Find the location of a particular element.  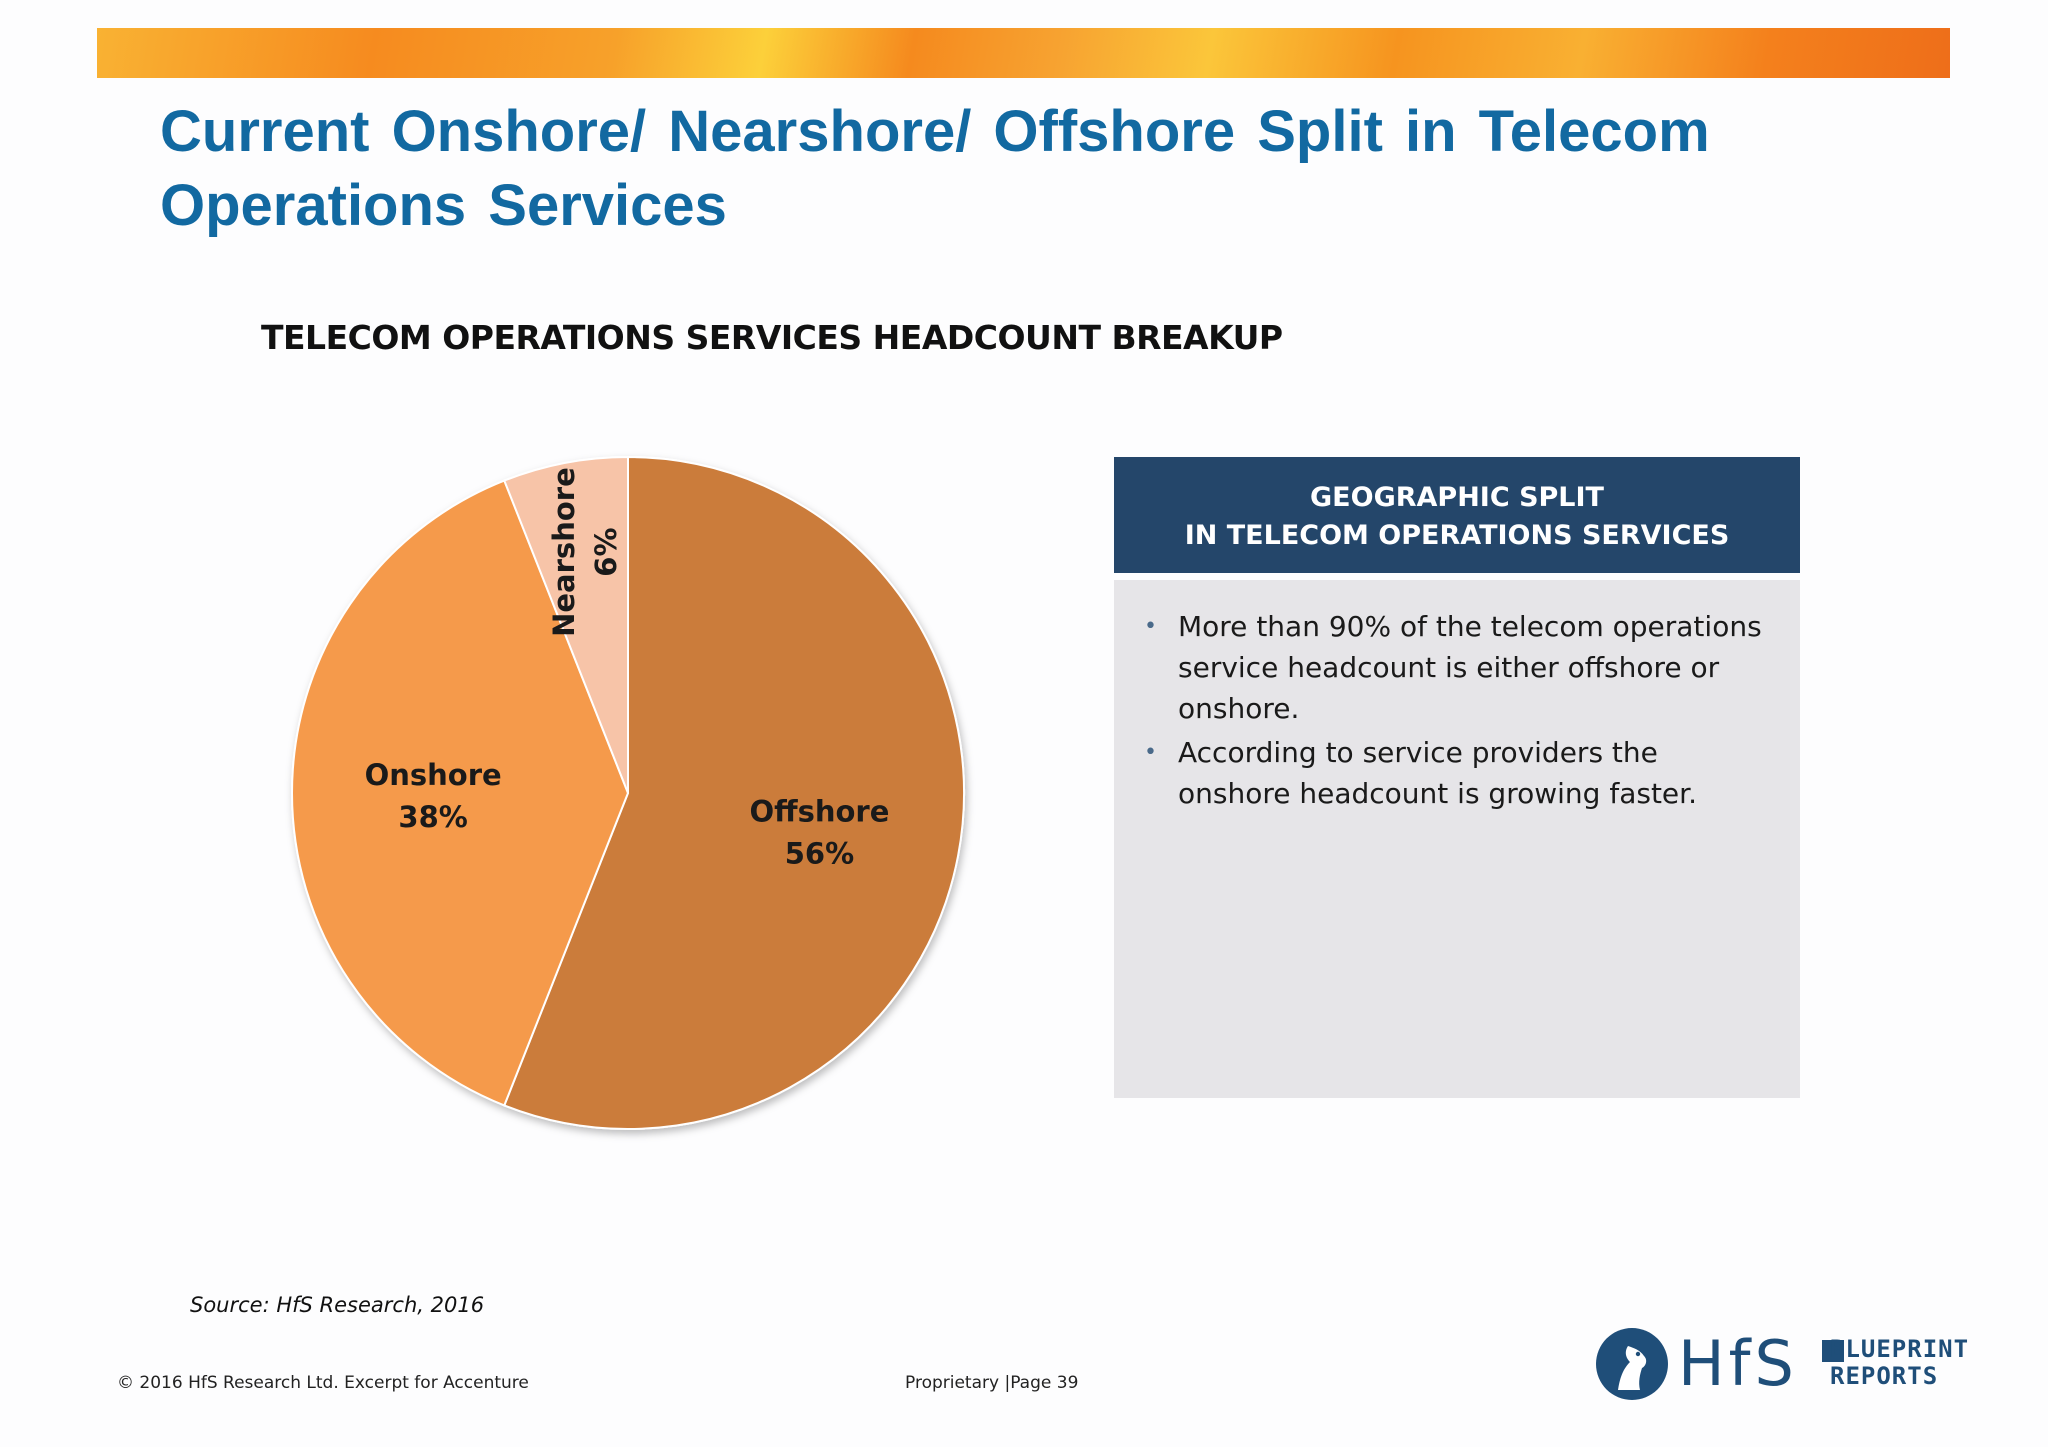

hfs-blueprint-logo: HfS BLUEPRINT REPORTS is located at coordinates (1781, 1364).